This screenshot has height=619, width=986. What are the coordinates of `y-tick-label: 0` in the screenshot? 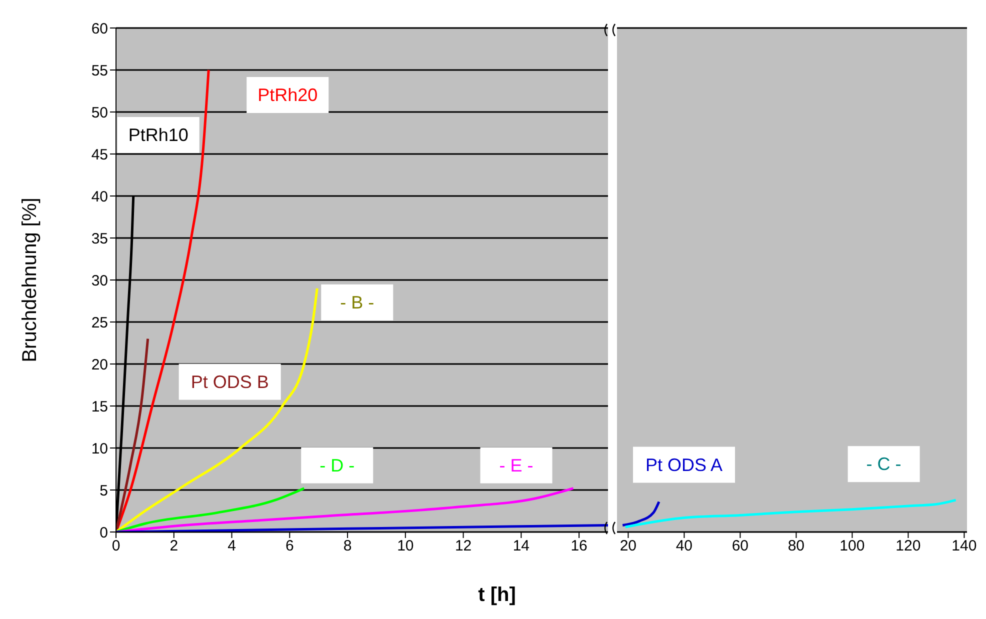 It's located at (104, 533).